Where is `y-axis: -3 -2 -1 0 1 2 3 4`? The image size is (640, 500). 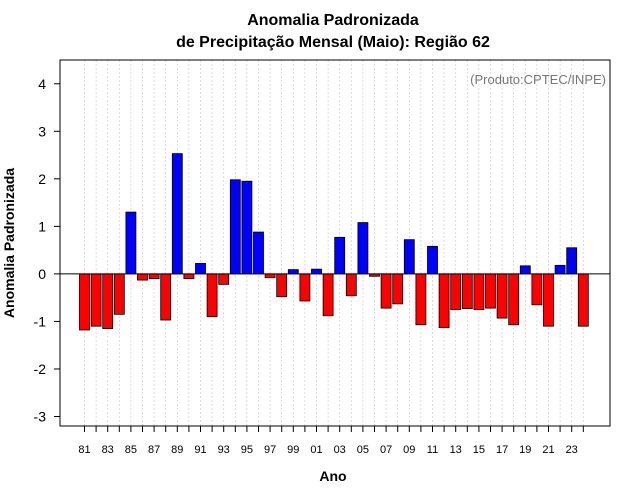 y-axis: -3 -2 -1 0 1 2 3 4 is located at coordinates (47, 250).